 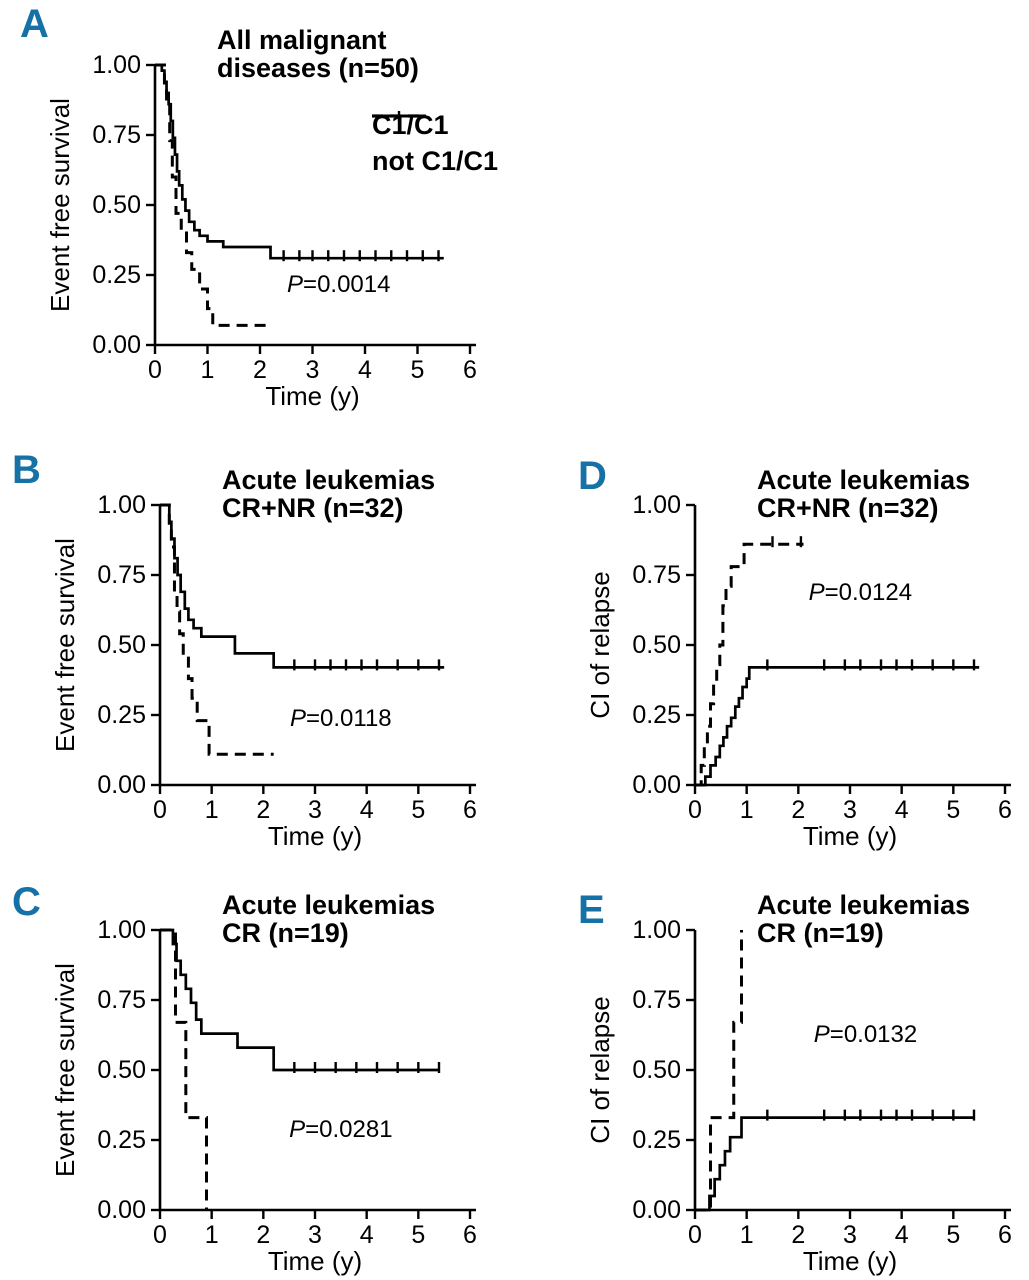 What do you see at coordinates (26, 902) in the screenshot?
I see `panel-label-c: C` at bounding box center [26, 902].